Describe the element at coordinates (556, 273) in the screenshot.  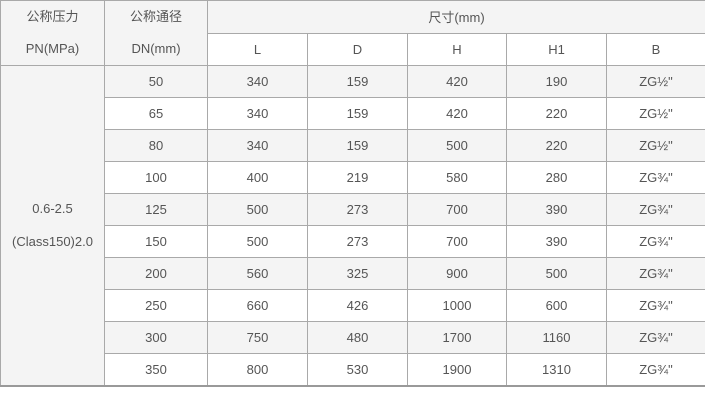
I see `cell-h1: 500` at that location.